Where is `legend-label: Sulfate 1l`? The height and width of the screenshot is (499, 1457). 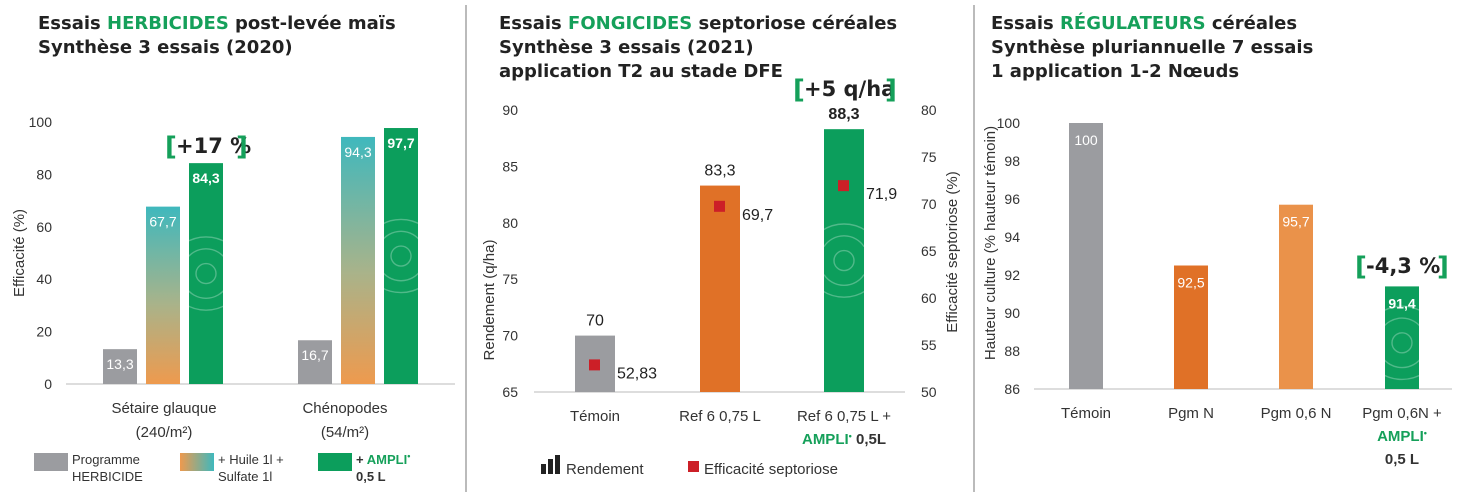
legend-label: Sulfate 1l is located at coordinates (245, 476).